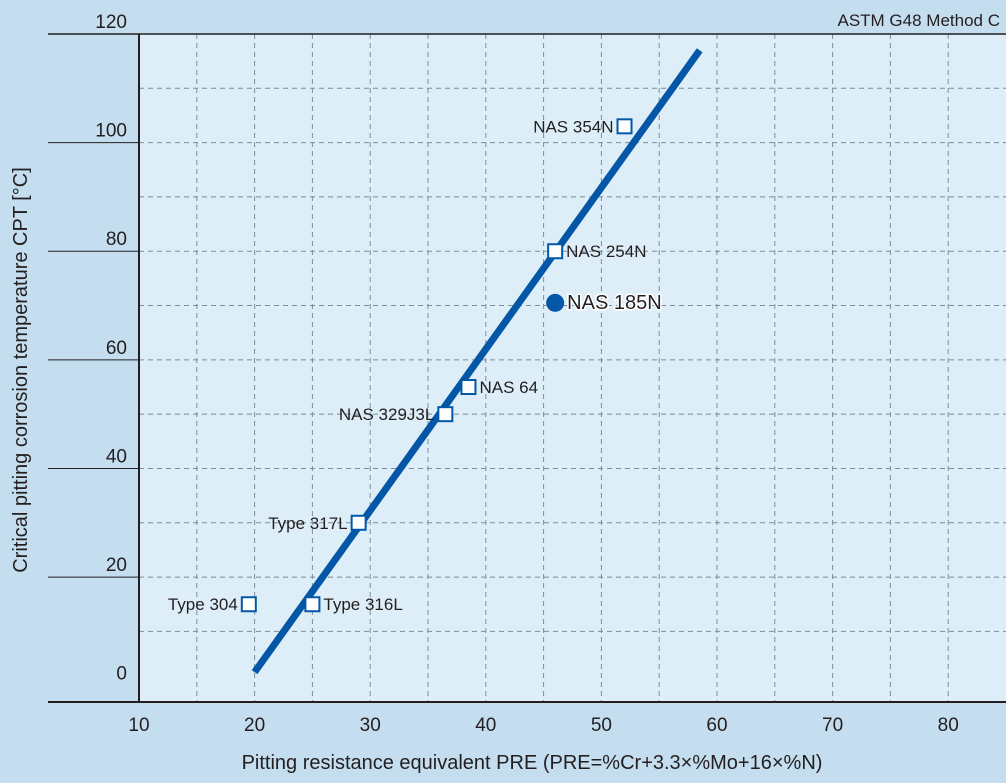  What do you see at coordinates (624, 126) in the screenshot?
I see `point-marker-nas-354n` at bounding box center [624, 126].